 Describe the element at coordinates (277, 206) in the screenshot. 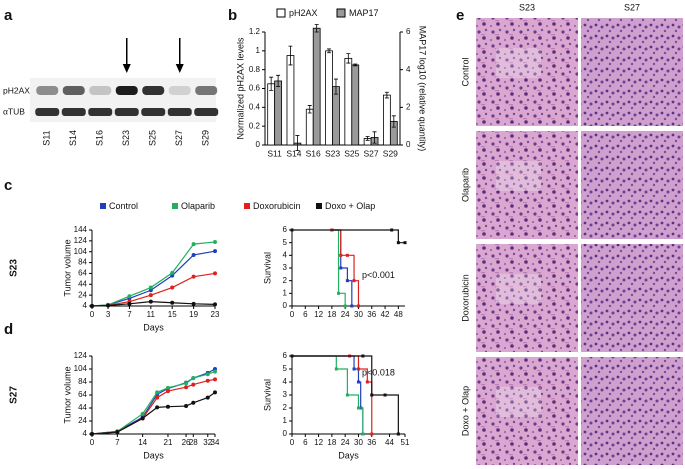

I see `legend-label: Doxorubicin` at that location.